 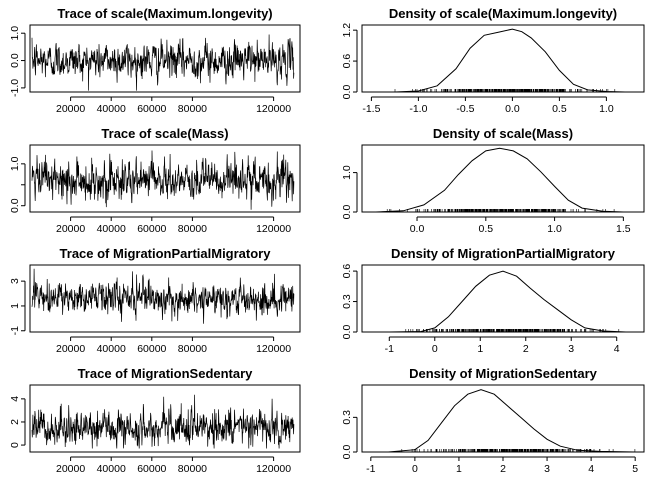 What do you see at coordinates (623, 229) in the screenshot?
I see `x-tick-label: 1.5` at bounding box center [623, 229].